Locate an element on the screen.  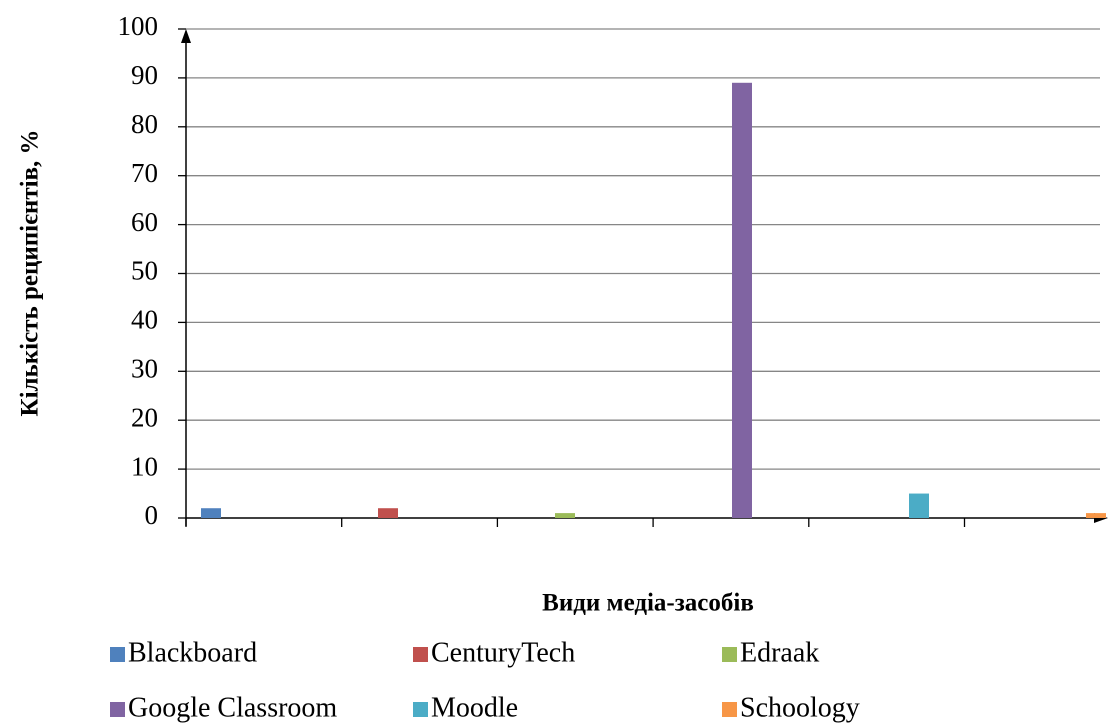
y-tick-label: 60 is located at coordinates (144, 222).